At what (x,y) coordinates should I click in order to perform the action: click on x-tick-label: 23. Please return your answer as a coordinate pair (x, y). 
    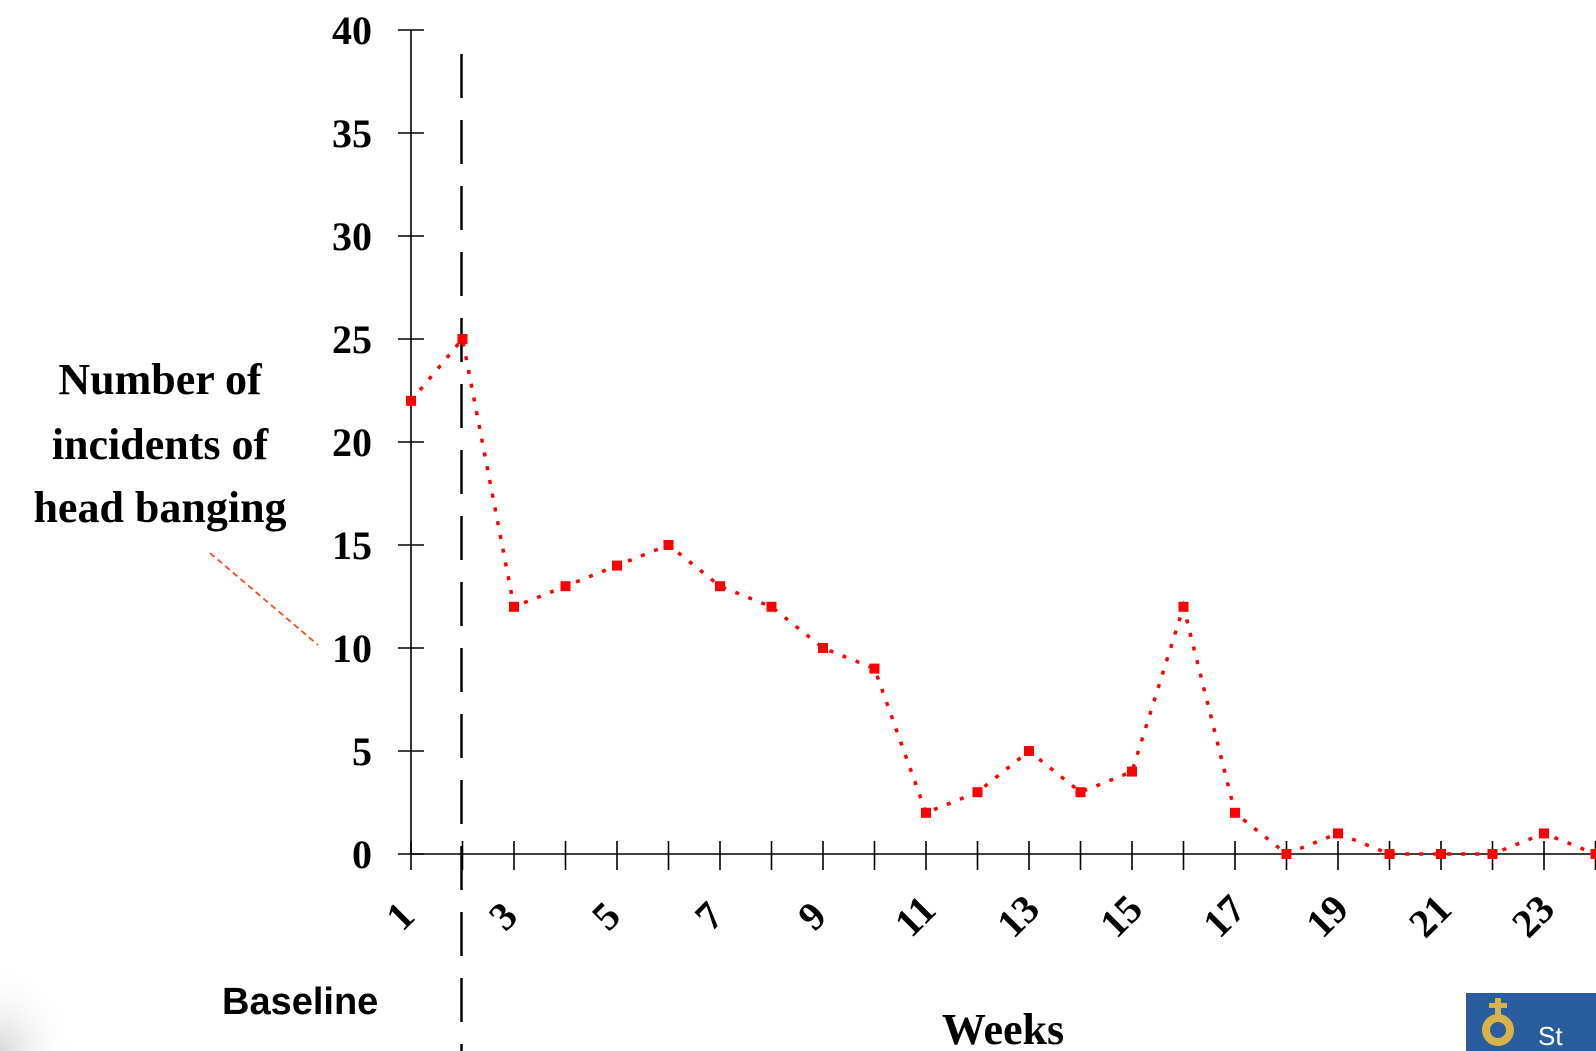
    Looking at the image, I should click on (1533, 916).